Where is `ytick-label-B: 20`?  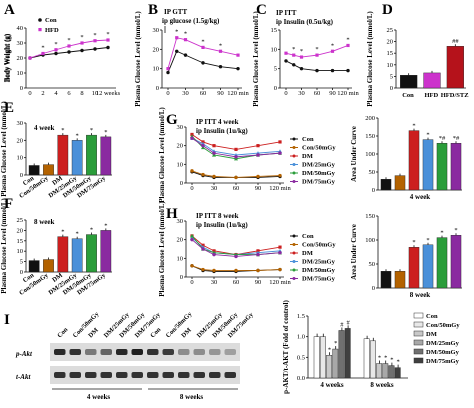 ytick-label-B: 20 is located at coordinates (156, 49).